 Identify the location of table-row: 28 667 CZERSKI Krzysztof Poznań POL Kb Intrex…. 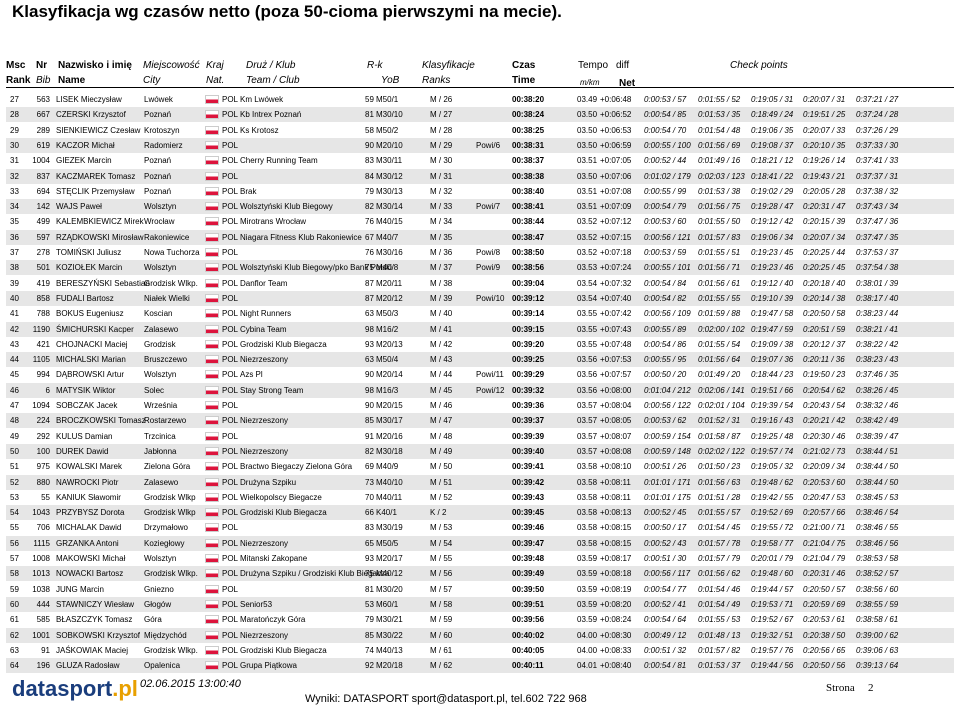
(480, 115).